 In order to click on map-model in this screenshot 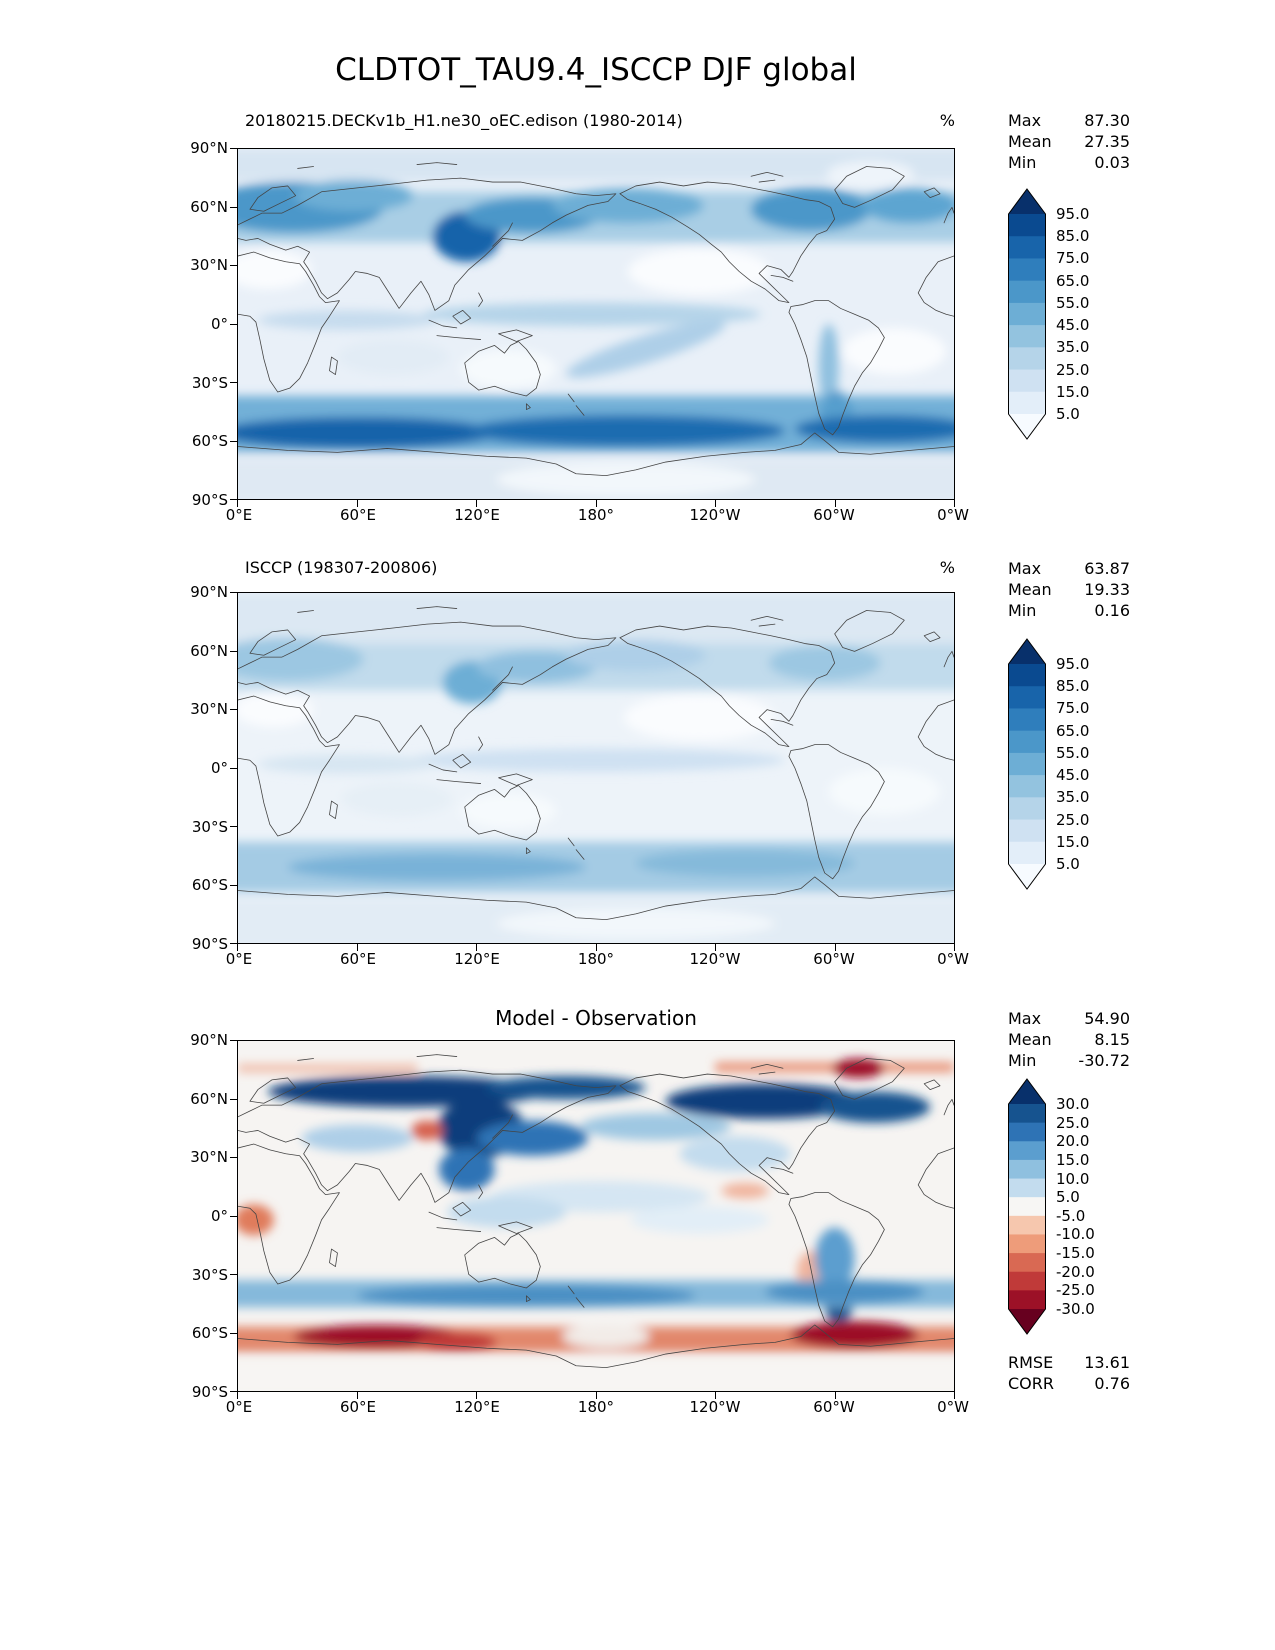, I will do `click(596, 324)`.